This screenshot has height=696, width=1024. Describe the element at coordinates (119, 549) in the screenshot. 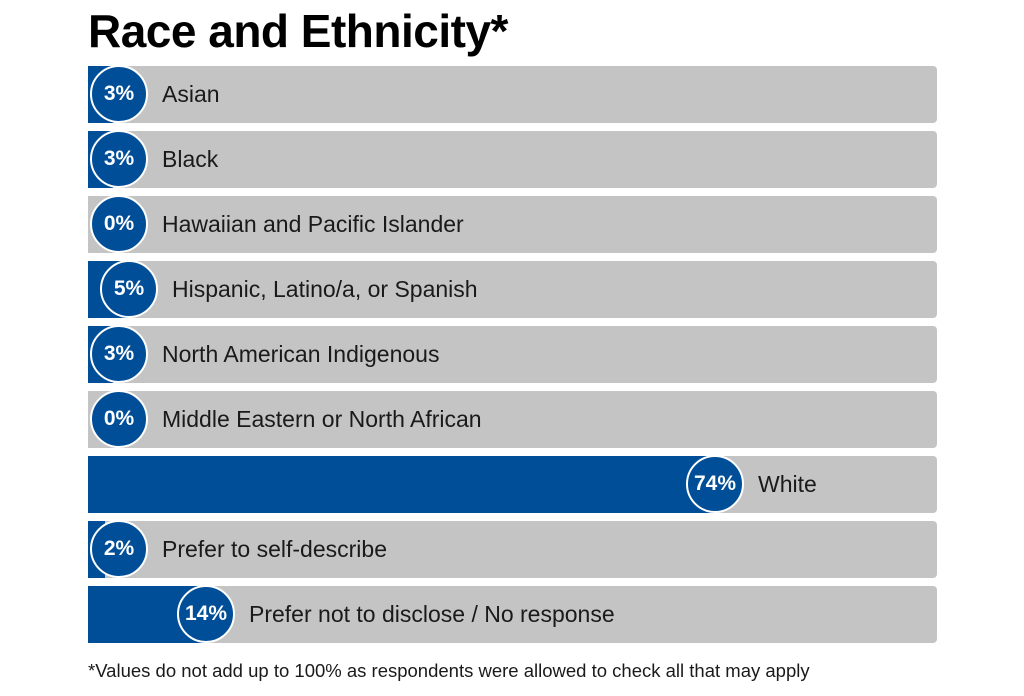

I see `value-badge: 2%` at that location.